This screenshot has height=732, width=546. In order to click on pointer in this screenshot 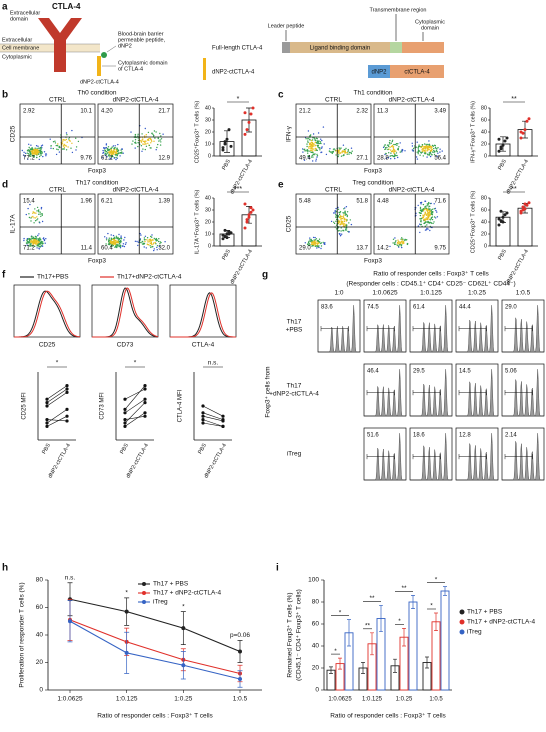, I will do `click(111, 49)`.